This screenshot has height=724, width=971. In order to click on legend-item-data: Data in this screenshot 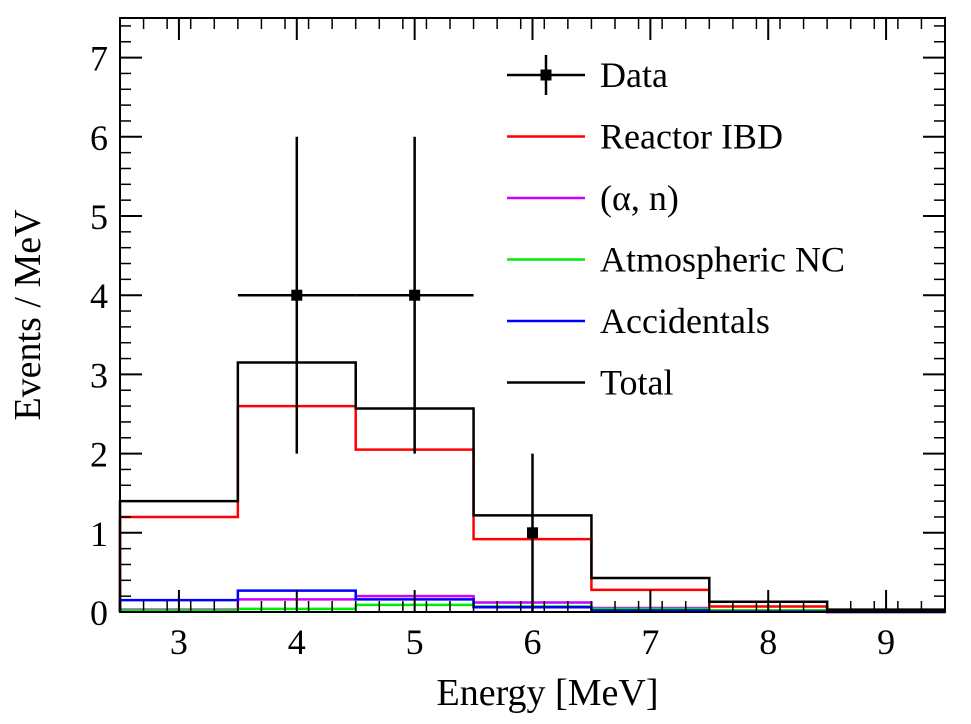, I will do `click(587, 75)`.